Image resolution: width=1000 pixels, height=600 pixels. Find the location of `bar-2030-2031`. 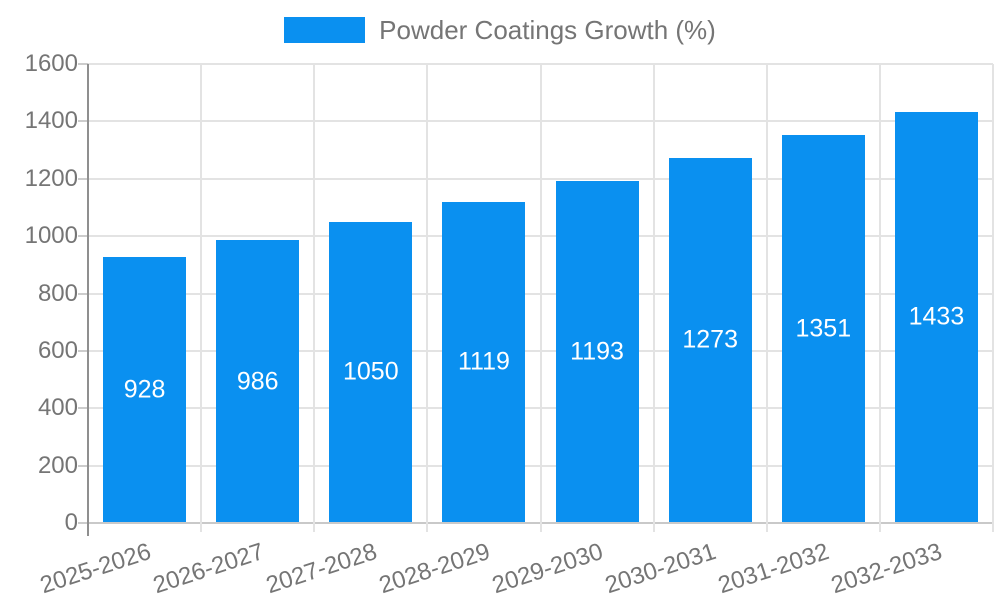

bar-2030-2031 is located at coordinates (710, 339).